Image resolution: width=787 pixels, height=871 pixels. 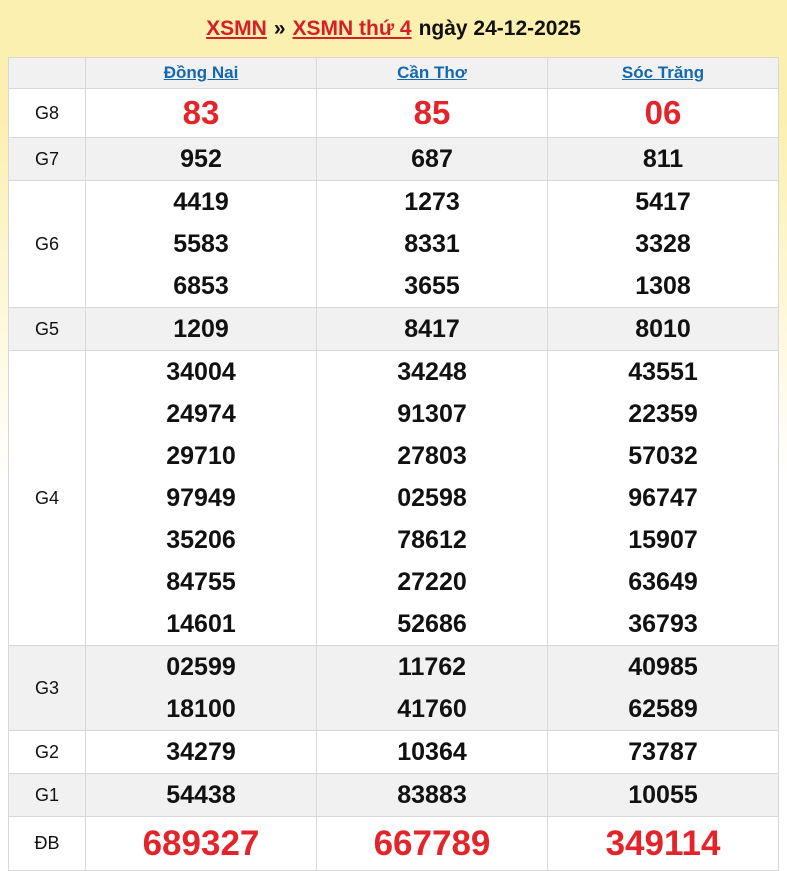 I want to click on prize-number: 85, so click(x=432, y=112).